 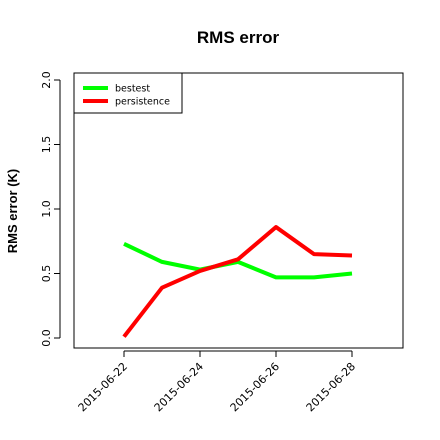 What do you see at coordinates (103, 387) in the screenshot?
I see `x-tick-label: 2015-06-22` at bounding box center [103, 387].